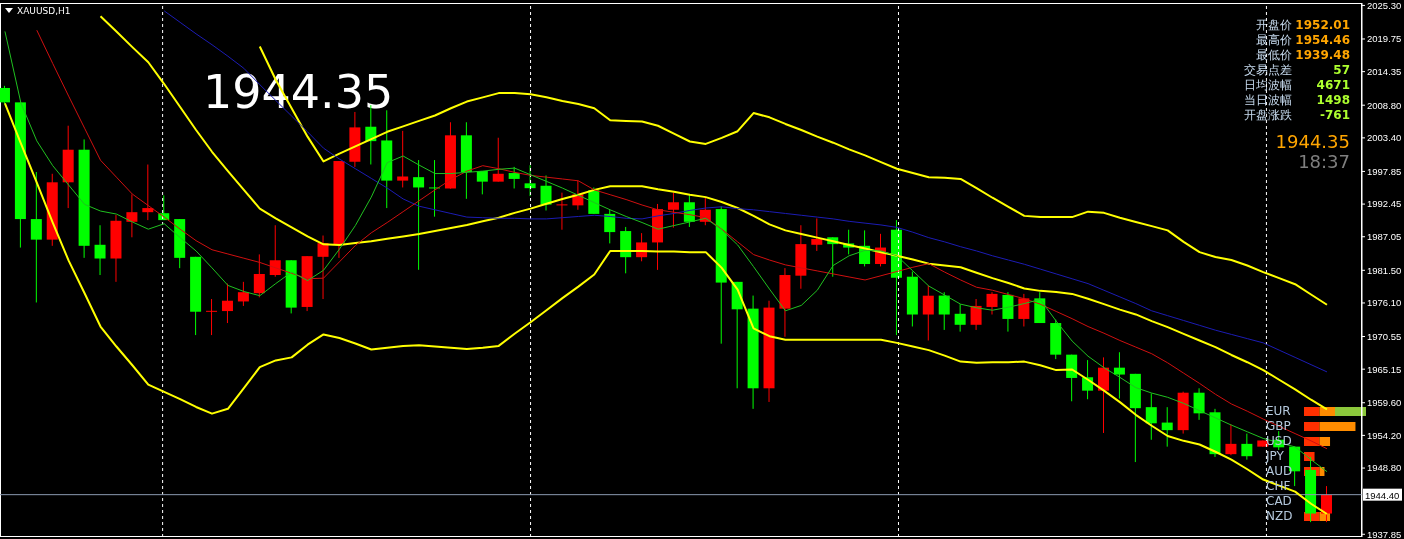 This screenshot has height=539, width=1404. Describe the element at coordinates (1384, 435) in the screenshot. I see `y-tick-label: 1954.20` at that location.